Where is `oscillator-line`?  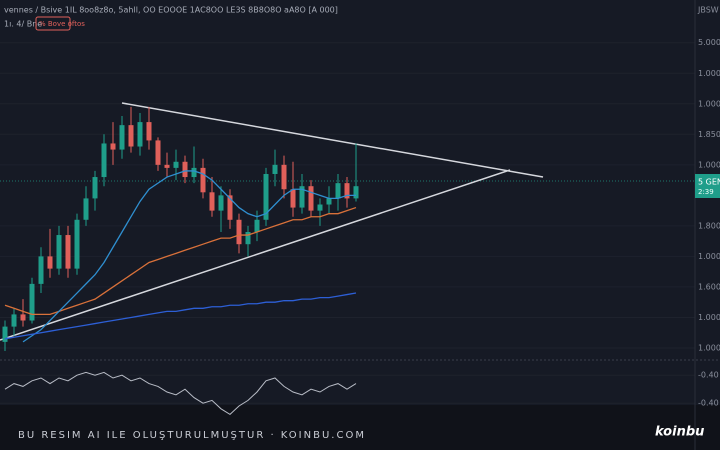
oscillator-line is located at coordinates (180, 393).